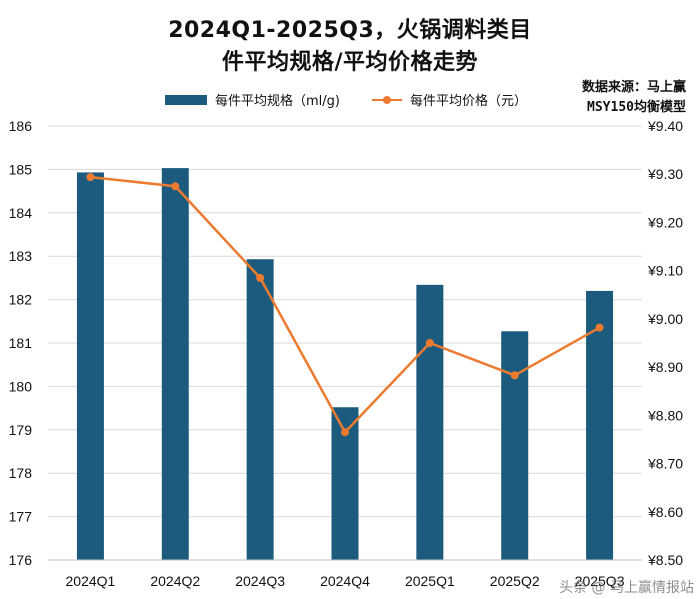 The height and width of the screenshot is (599, 700). What do you see at coordinates (665, 174) in the screenshot?
I see `y-right-tick-label: ¥9.30` at bounding box center [665, 174].